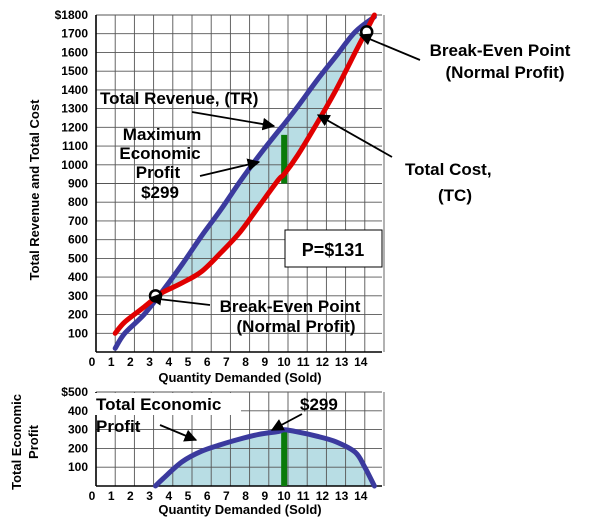 The width and height of the screenshot is (594, 528). I want to click on break-even-top-arrow, so click(389, 47).